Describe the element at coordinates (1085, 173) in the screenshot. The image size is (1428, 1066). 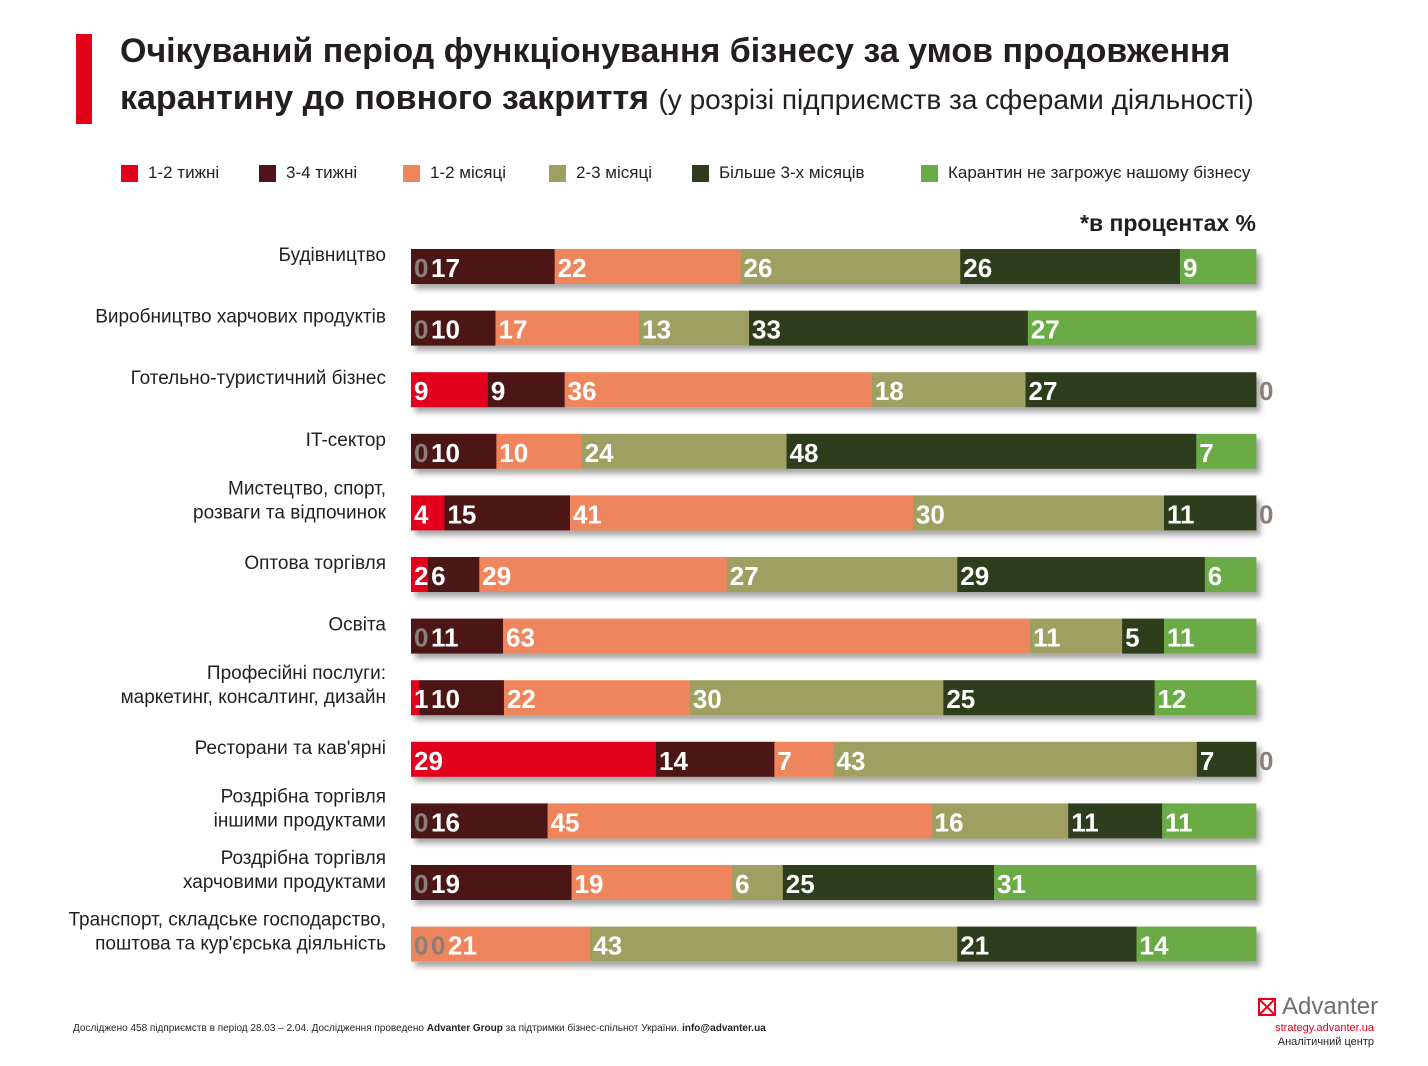
I see `legend-item-6: Карантин не загрожує нашому бізнесу` at that location.